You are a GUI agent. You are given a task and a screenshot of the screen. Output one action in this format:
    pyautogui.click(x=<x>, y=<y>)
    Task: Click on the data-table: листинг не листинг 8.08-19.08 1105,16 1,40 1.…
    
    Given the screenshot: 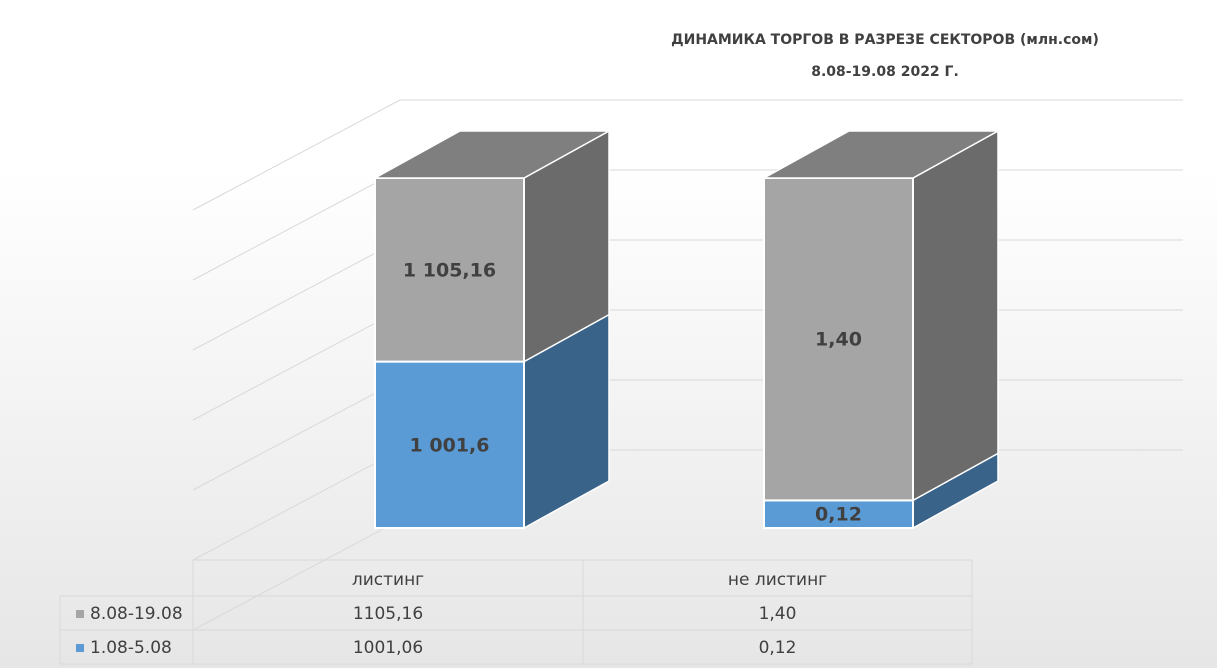 What is the action you would take?
    pyautogui.click(x=516, y=612)
    